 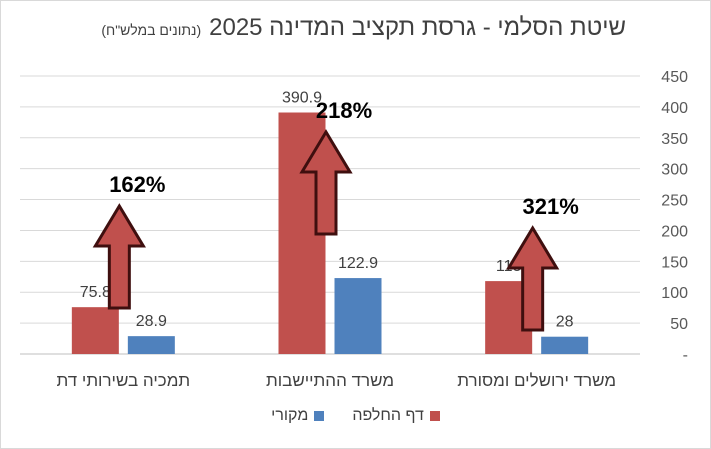 I want to click on legend-swatch-replacement, so click(x=434, y=416).